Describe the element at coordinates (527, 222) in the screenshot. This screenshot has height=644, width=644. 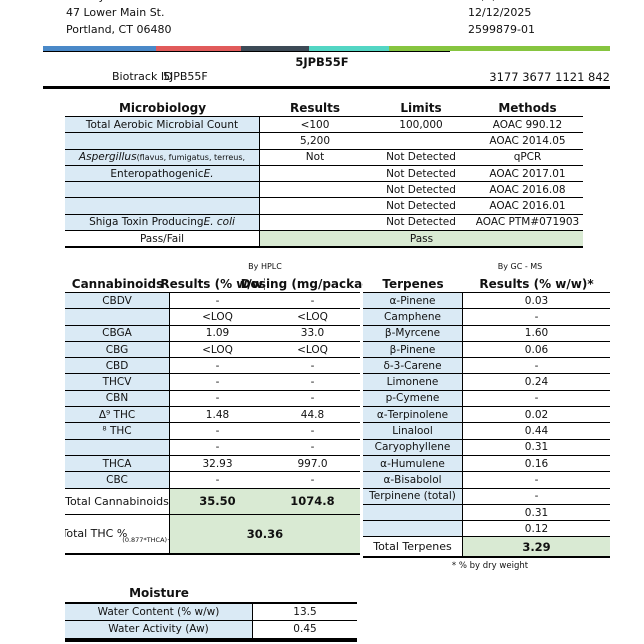
I see `micro-row-methods: AOAC PTM#071903` at that location.